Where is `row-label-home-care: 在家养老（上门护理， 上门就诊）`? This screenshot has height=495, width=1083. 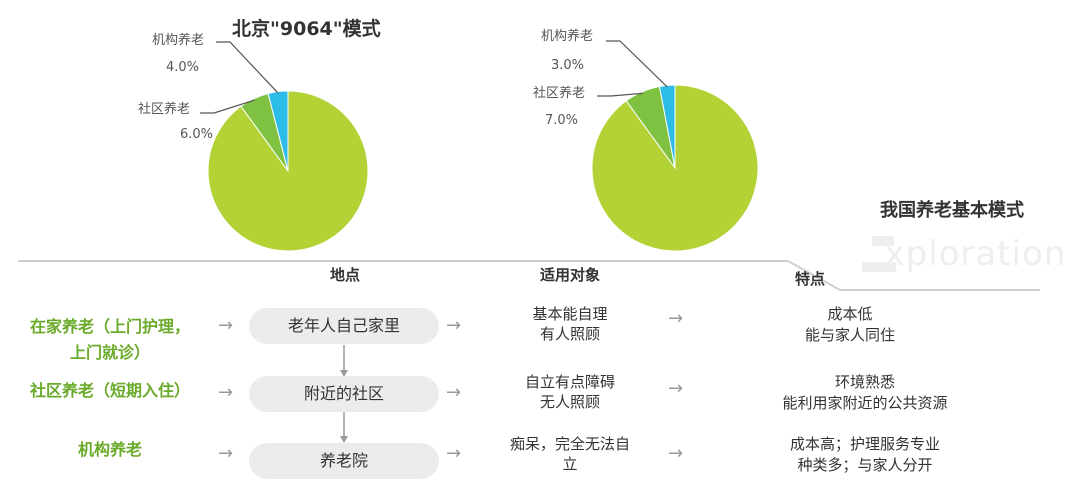 row-label-home-care: 在家养老（上门护理， 上门就诊） is located at coordinates (110, 340).